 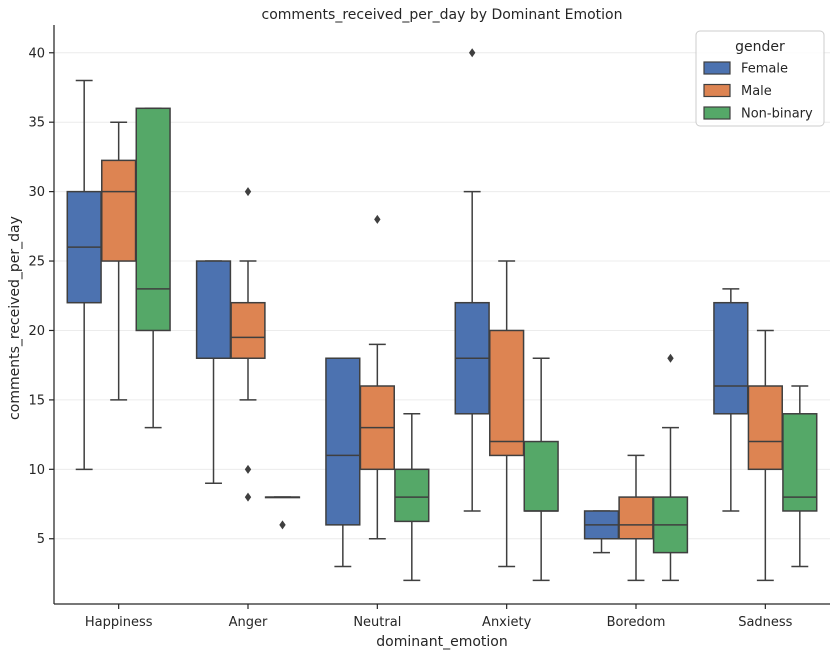 What do you see at coordinates (377, 377) in the screenshot?
I see `box-male-neutral` at bounding box center [377, 377].